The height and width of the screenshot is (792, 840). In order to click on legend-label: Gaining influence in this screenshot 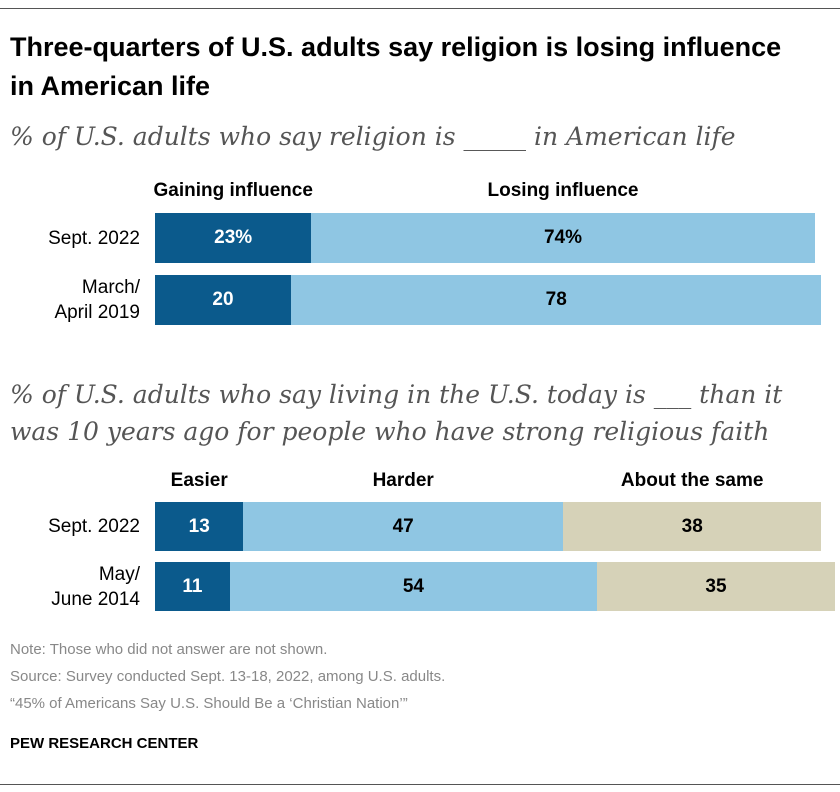, I will do `click(233, 190)`.